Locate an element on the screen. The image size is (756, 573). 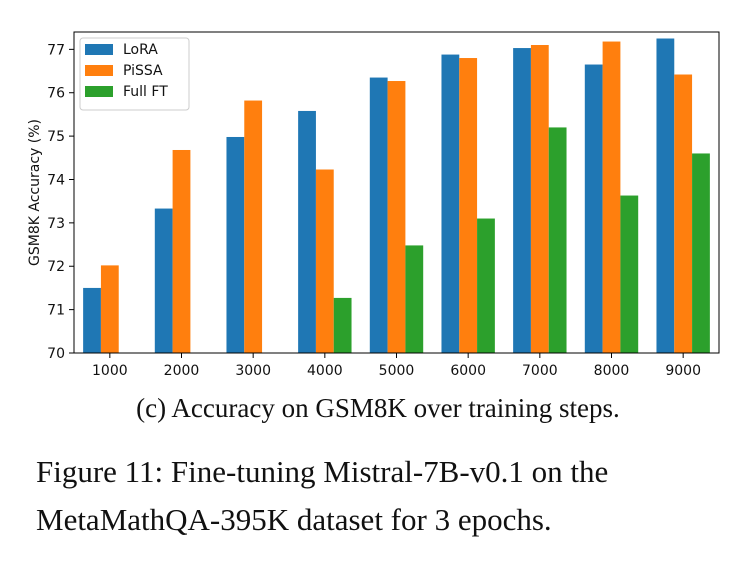
y-axis-title: GSM8K Accuracy (%) is located at coordinates (35, 192).